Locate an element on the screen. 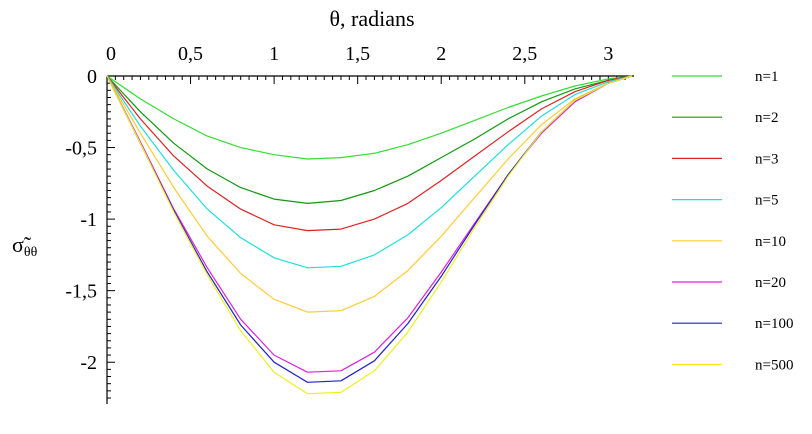  x-axis-ticks: 0 0,5 1 1,5 2 2,5 3 is located at coordinates (366, 63).